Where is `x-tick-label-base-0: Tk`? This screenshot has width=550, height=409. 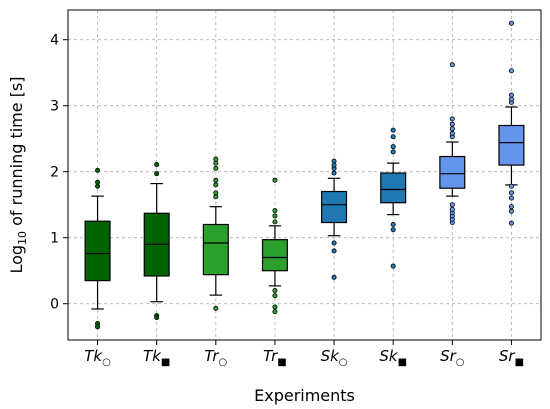 x-tick-label-base-0: Tk is located at coordinates (93, 356).